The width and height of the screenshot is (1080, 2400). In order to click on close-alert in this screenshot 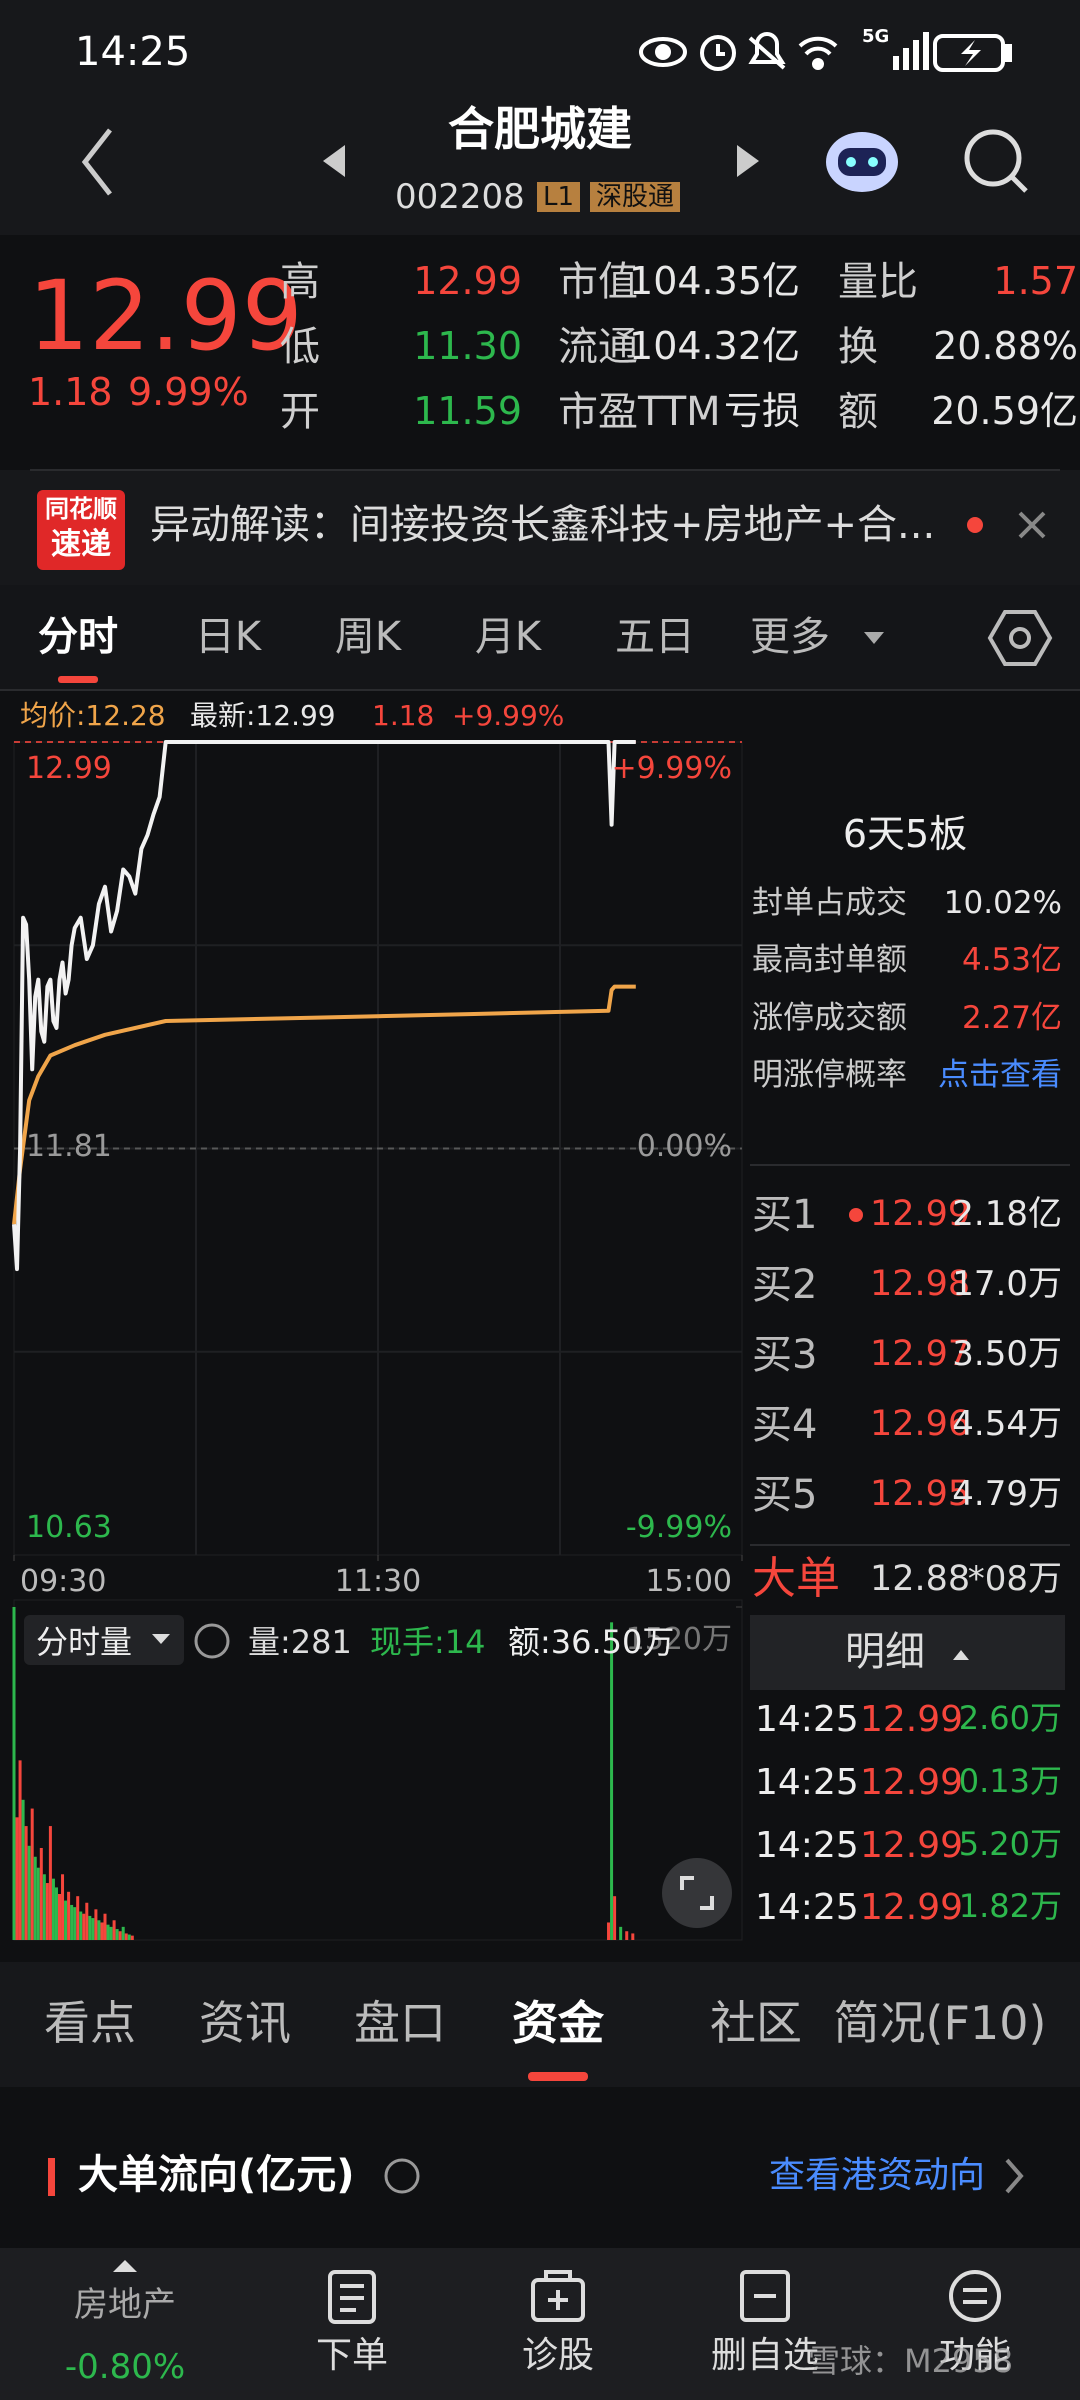, I will do `click(1032, 525)`.